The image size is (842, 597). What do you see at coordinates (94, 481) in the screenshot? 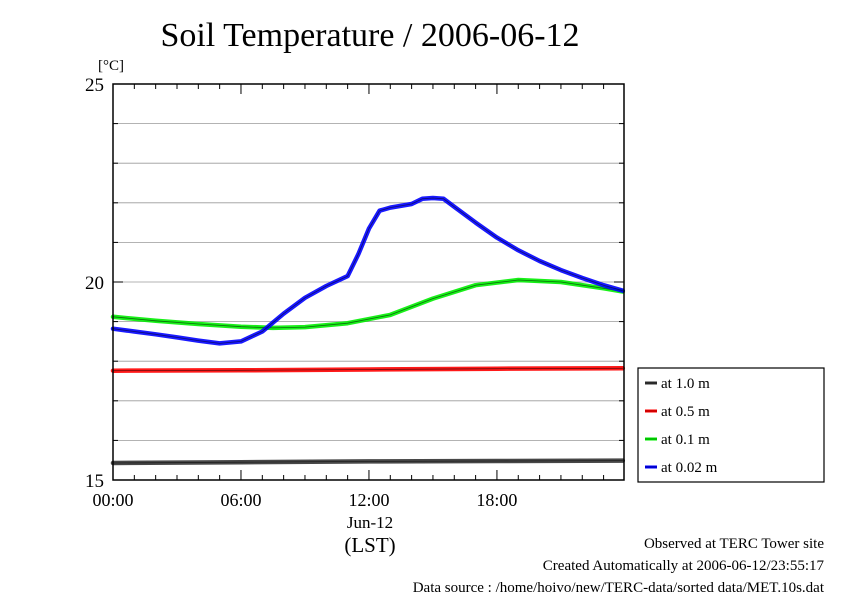
I see `y-tick-label: 15` at bounding box center [94, 481].